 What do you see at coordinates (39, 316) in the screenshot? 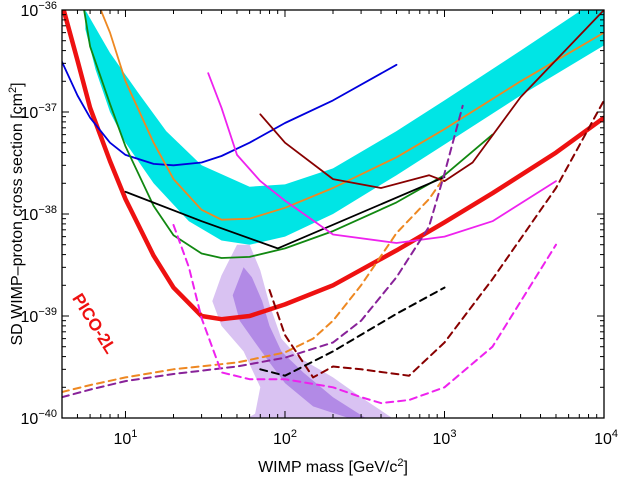
I see `y-tick-label: 10−39` at bounding box center [39, 316].